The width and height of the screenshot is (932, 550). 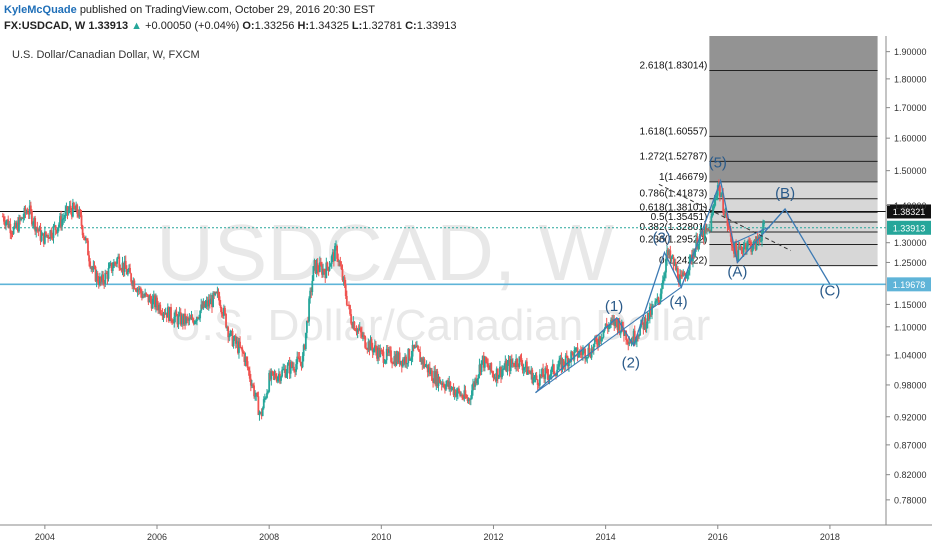 I want to click on y-tick-label: 1.60000, so click(x=910, y=139).